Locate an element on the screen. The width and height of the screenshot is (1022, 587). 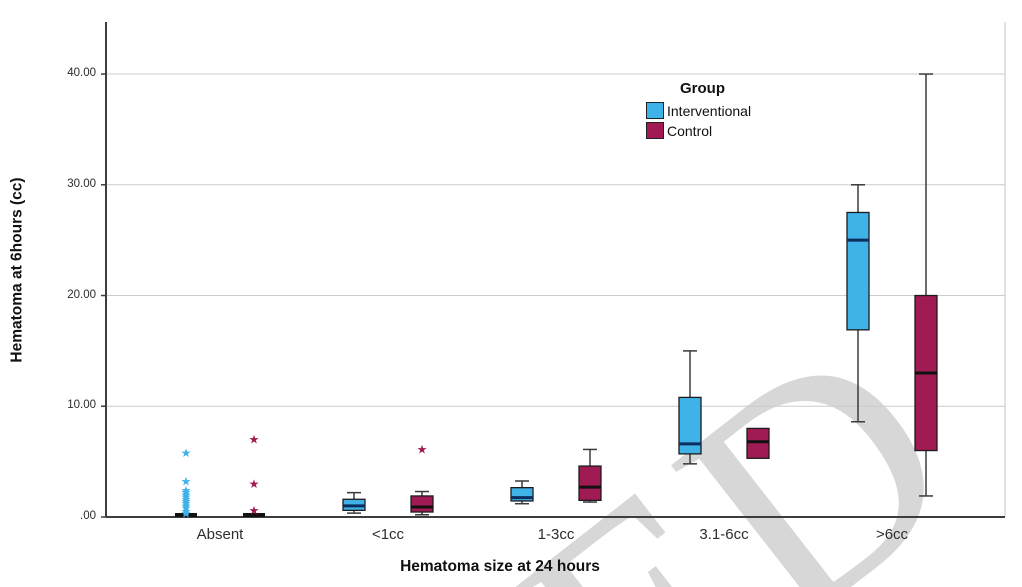
x-category-label: 3.1-6cc is located at coordinates (724, 534).